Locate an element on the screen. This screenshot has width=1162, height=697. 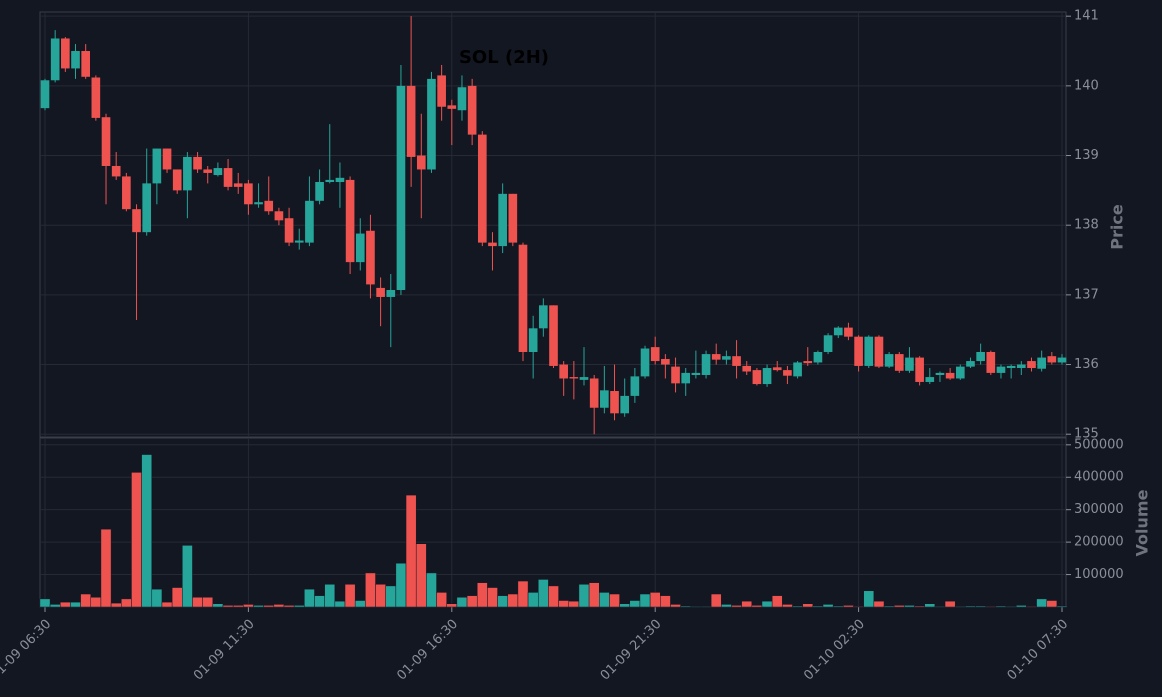
x-tick-label: 01-09 11:30 is located at coordinates (224, 650).